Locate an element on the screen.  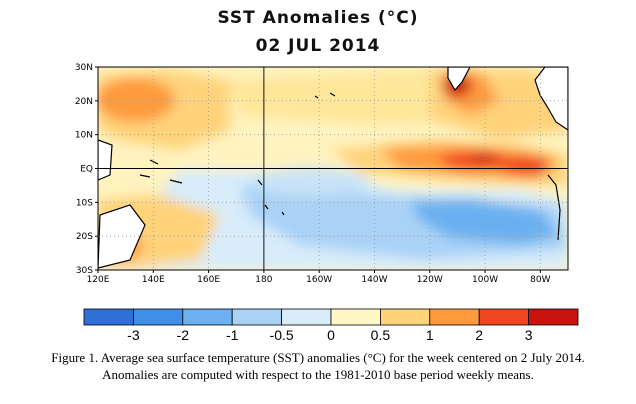
y-tick-label: EQ is located at coordinates (86, 170).